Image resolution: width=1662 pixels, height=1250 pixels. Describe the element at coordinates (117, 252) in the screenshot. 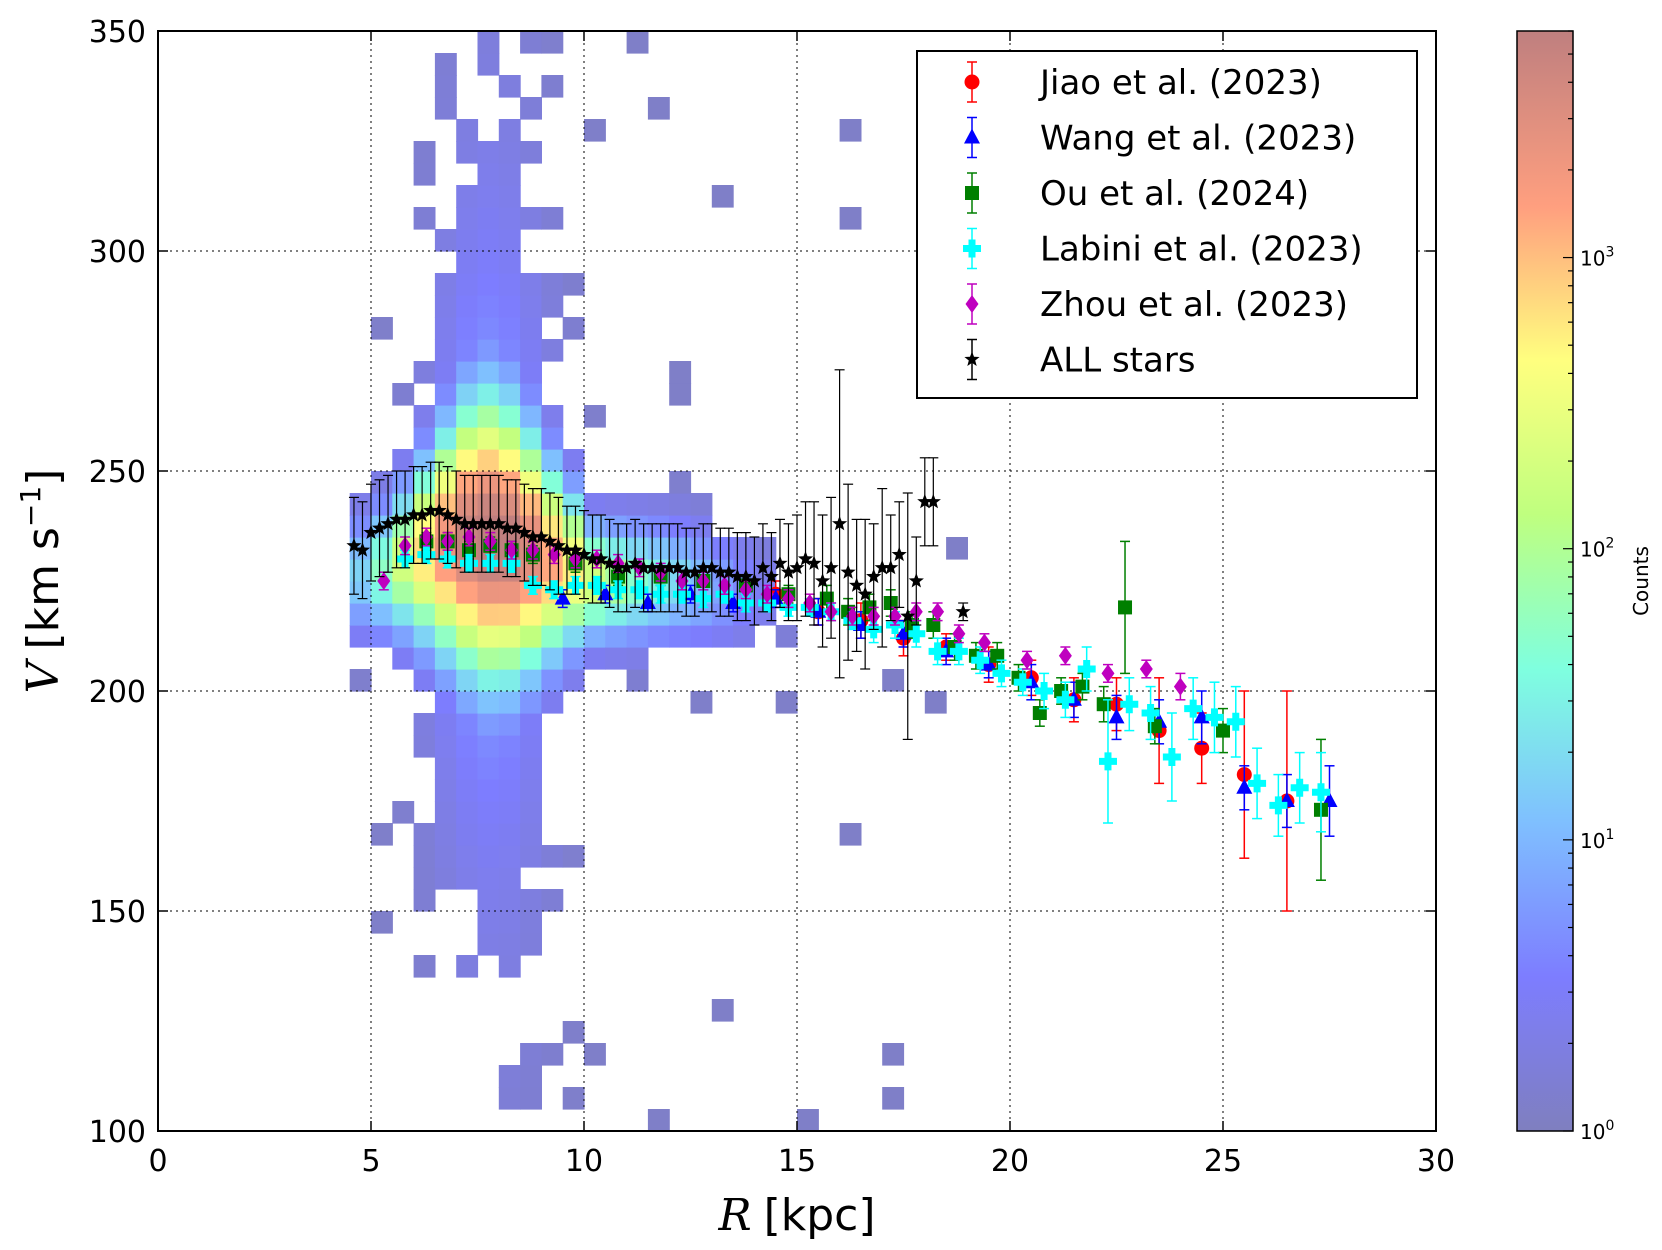

I see `y-tick-label: 300` at that location.